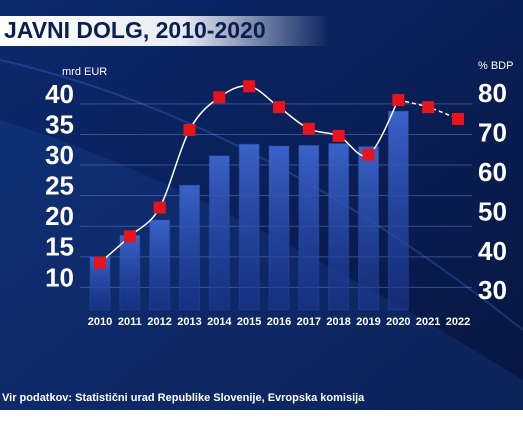 The height and width of the screenshot is (426, 523). I want to click on x-tick-label: 2014, so click(219, 322).